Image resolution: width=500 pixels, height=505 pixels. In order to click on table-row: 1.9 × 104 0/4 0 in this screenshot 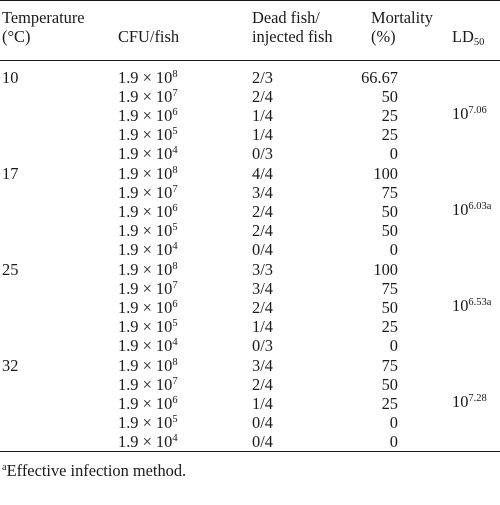, I will do `click(250, 249)`.